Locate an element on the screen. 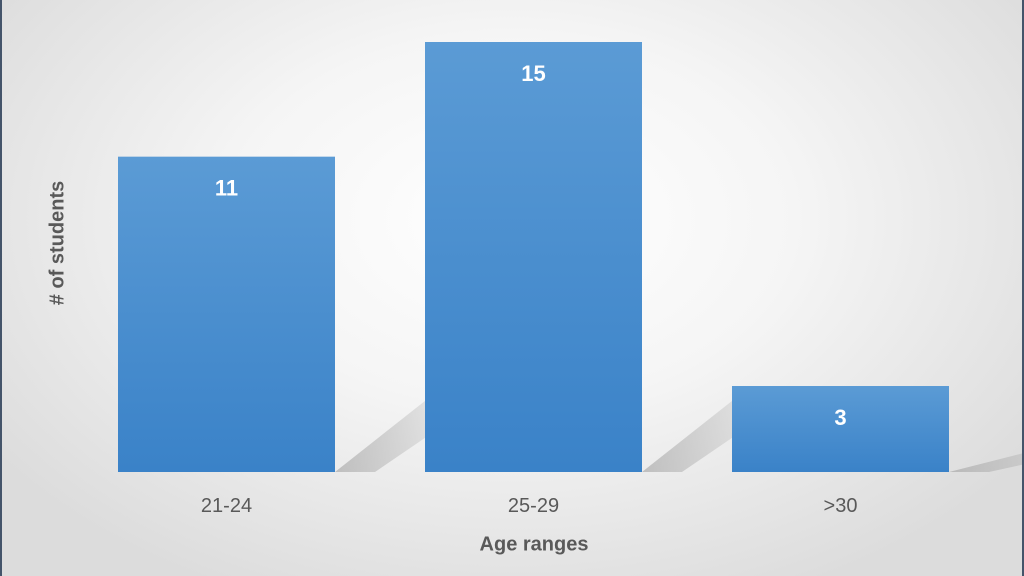 Image resolution: width=1024 pixels, height=576 pixels. bar-shadow is located at coordinates (985, 462).